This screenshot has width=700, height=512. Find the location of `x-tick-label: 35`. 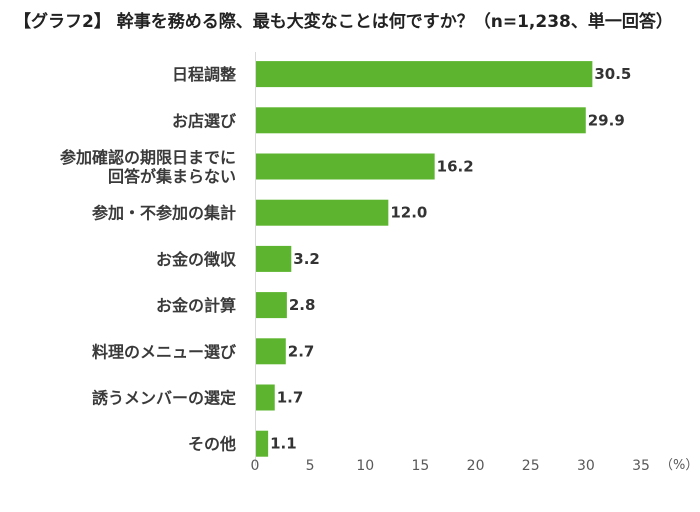

x-tick-label: 35 is located at coordinates (641, 466).